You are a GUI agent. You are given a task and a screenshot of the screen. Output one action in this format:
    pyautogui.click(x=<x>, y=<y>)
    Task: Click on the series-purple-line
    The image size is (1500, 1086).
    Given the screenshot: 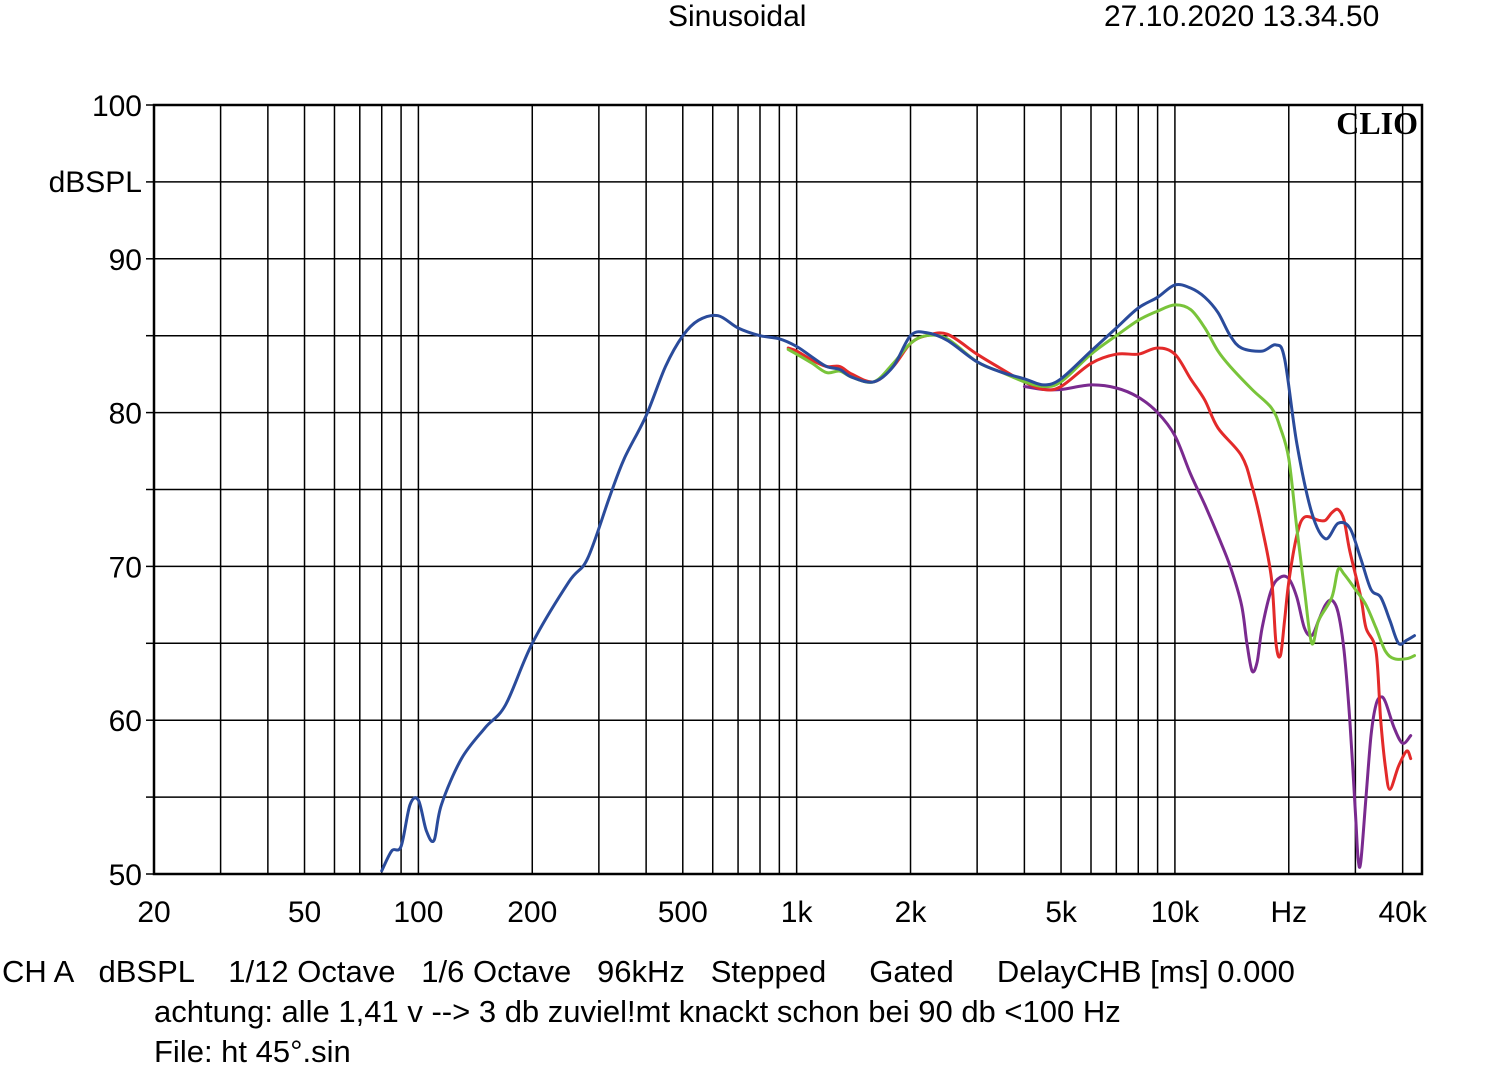 What is the action you would take?
    pyautogui.click(x=1217, y=626)
    